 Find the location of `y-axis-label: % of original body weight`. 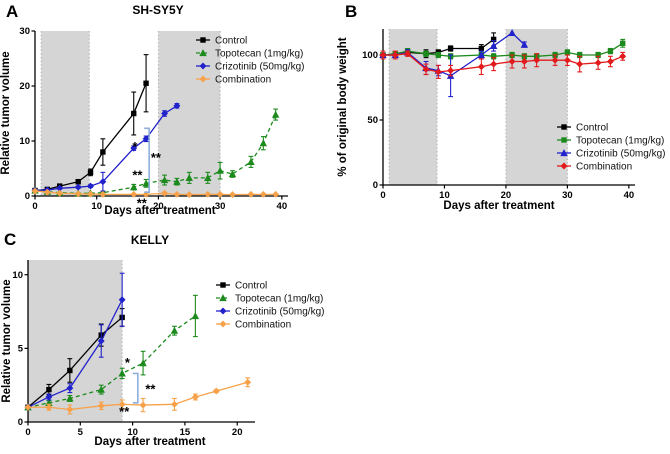

y-axis-label: % of original body weight is located at coordinates (343, 106).